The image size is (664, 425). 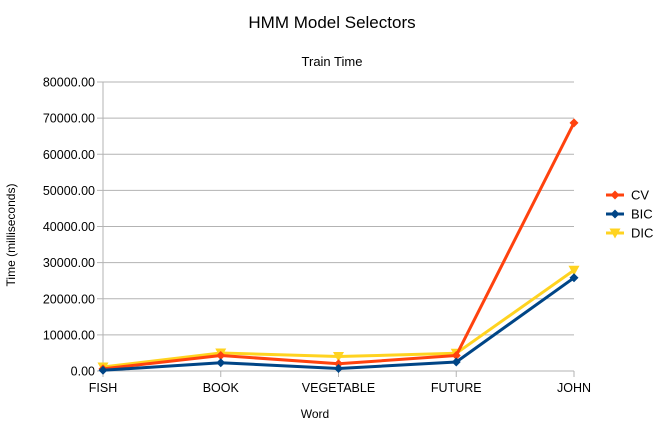 What do you see at coordinates (629, 233) in the screenshot?
I see `legend-item-dic: DIC` at bounding box center [629, 233].